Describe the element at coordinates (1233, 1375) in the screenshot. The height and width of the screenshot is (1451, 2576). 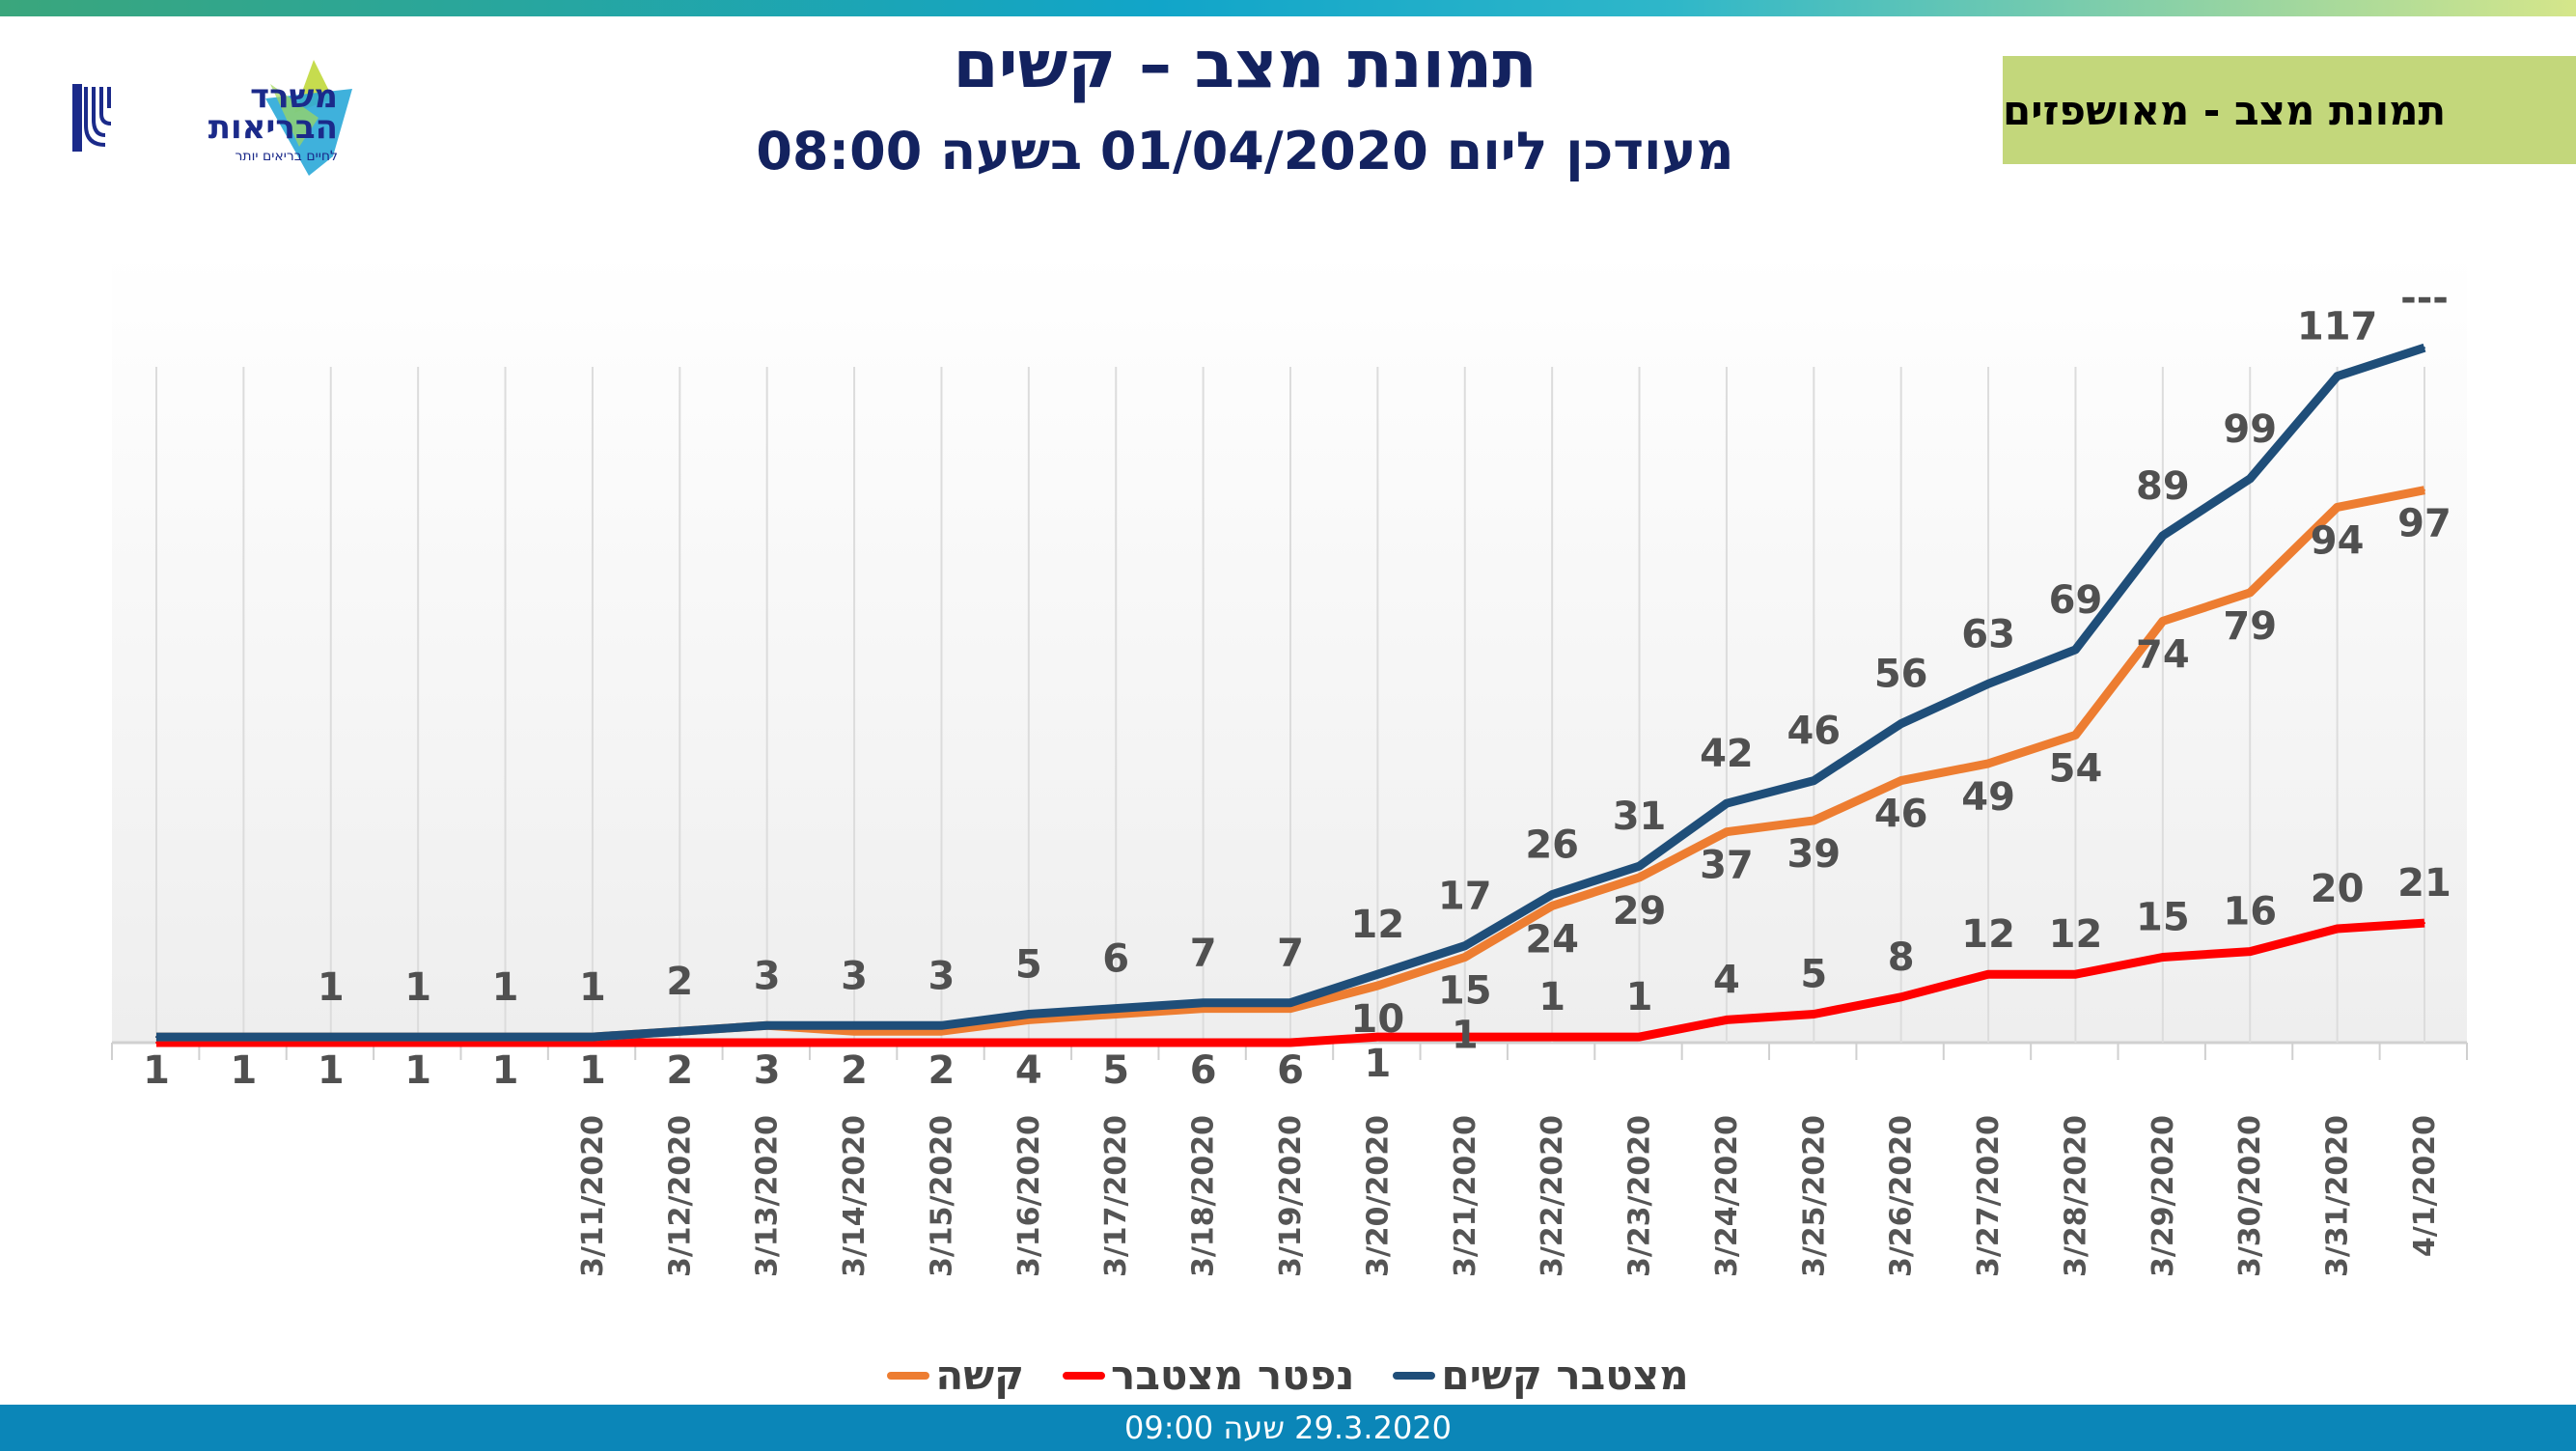
I see `legend-label: נפטר מצטבר` at that location.